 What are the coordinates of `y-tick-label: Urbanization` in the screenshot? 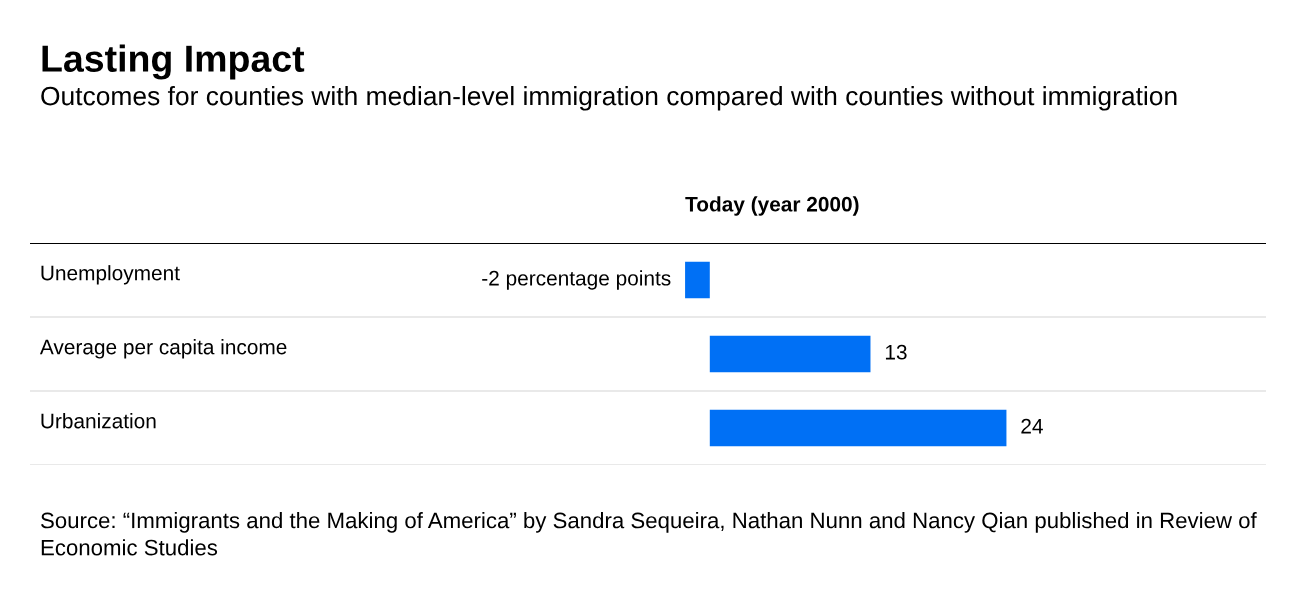 It's located at (98, 421).